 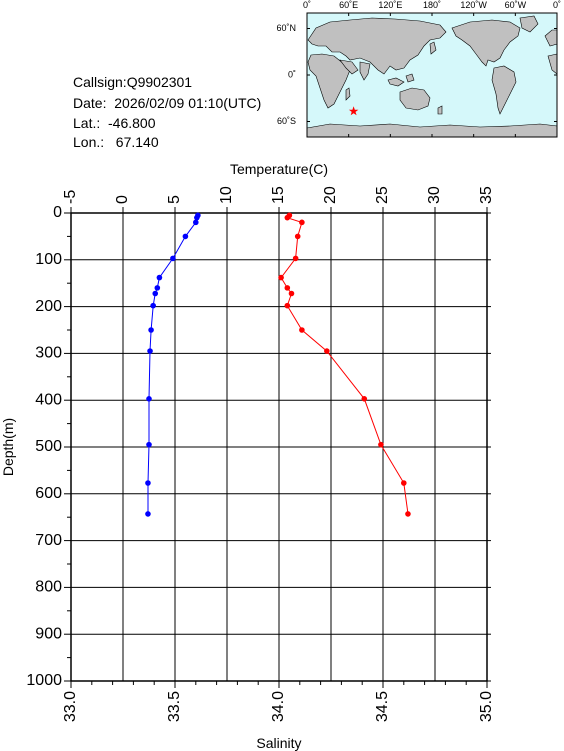 I want to click on map-latitude-label: 60˚S, so click(x=286, y=121).